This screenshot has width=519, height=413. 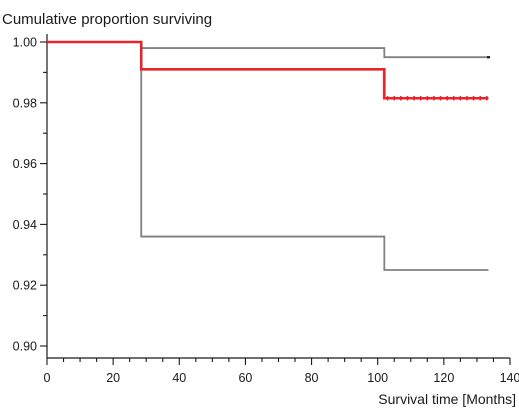 I want to click on x-tick-label: 100, so click(x=377, y=378).